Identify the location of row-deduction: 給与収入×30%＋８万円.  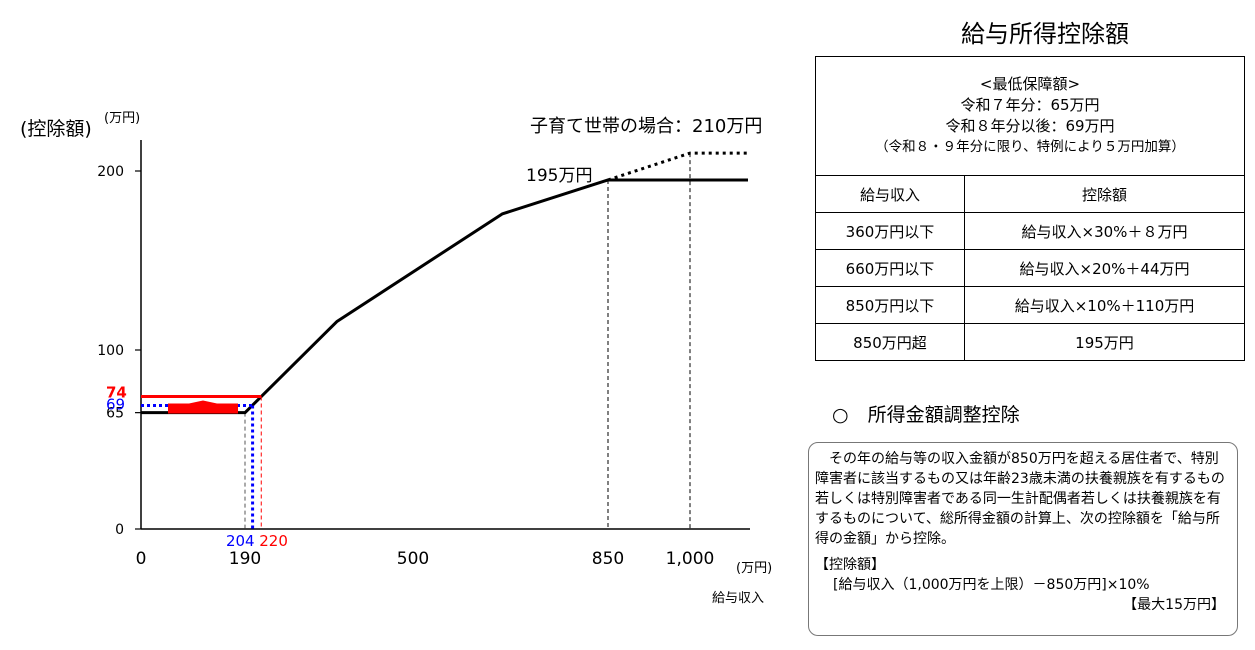
(1104, 231).